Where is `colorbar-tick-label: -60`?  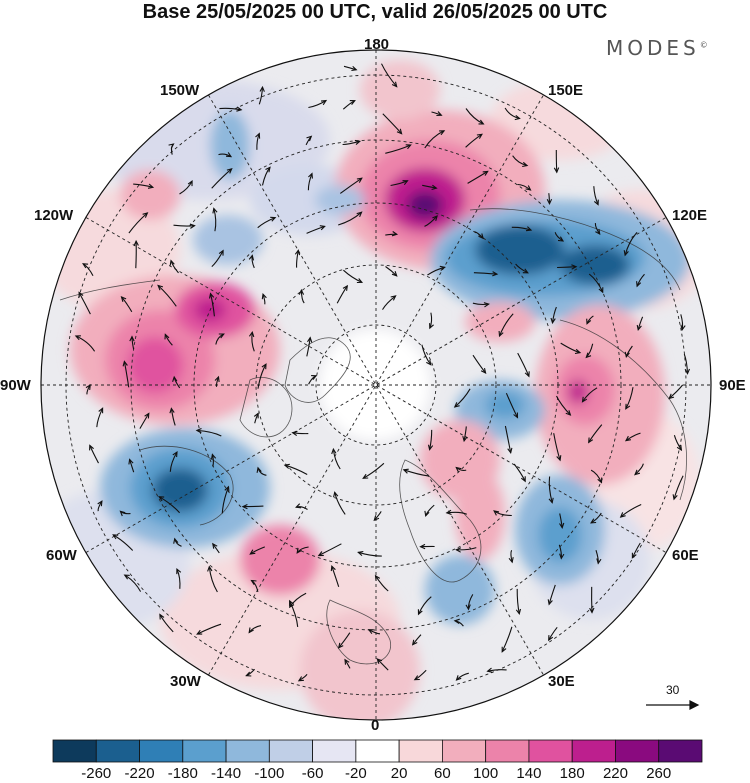 colorbar-tick-label: -60 is located at coordinates (312, 773).